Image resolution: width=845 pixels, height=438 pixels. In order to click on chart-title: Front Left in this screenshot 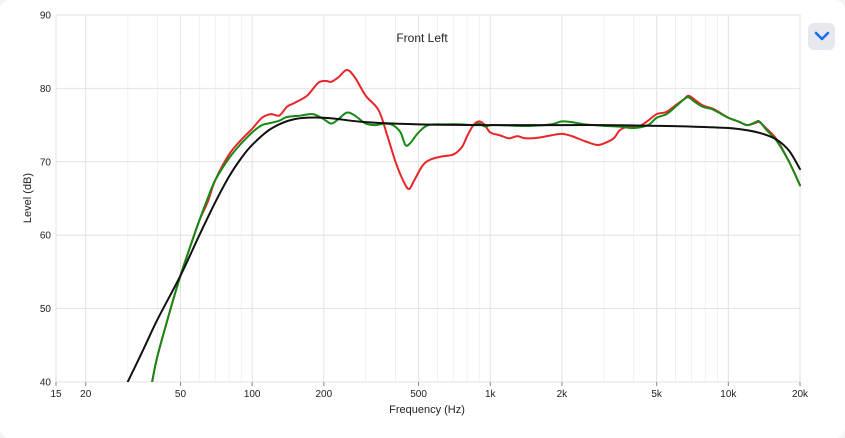, I will do `click(422, 38)`.